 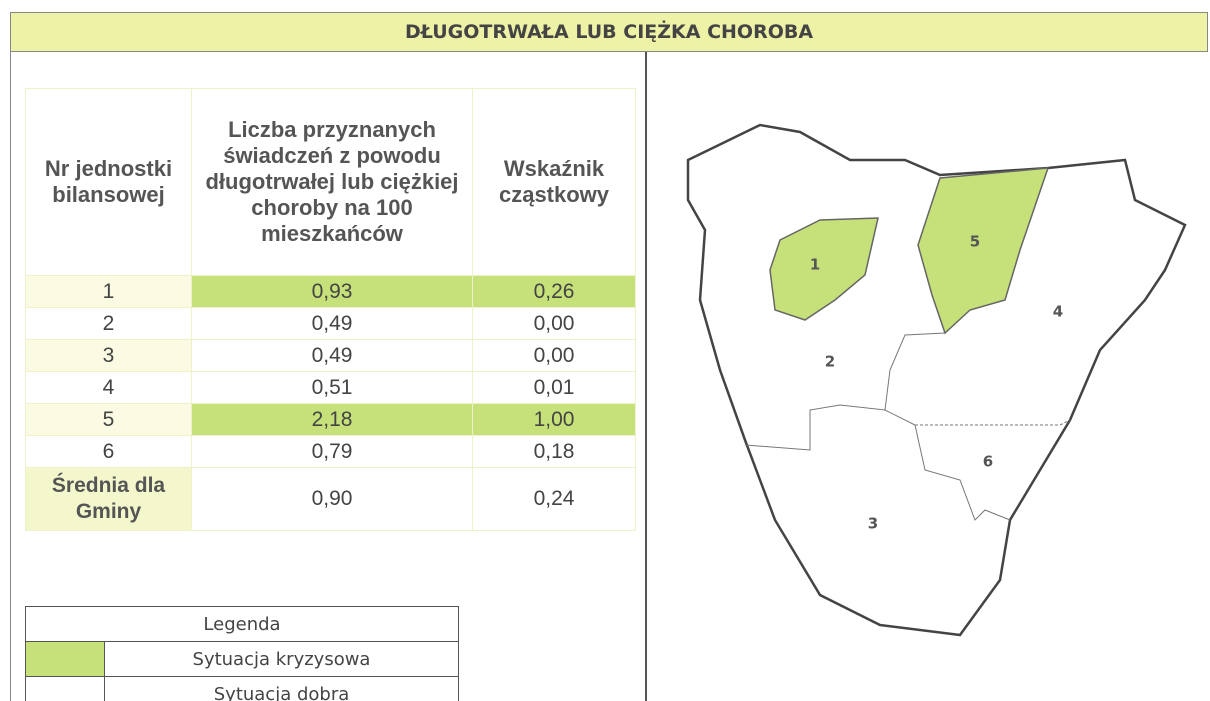 What do you see at coordinates (108, 419) in the screenshot?
I see `table-cell: 5` at bounding box center [108, 419].